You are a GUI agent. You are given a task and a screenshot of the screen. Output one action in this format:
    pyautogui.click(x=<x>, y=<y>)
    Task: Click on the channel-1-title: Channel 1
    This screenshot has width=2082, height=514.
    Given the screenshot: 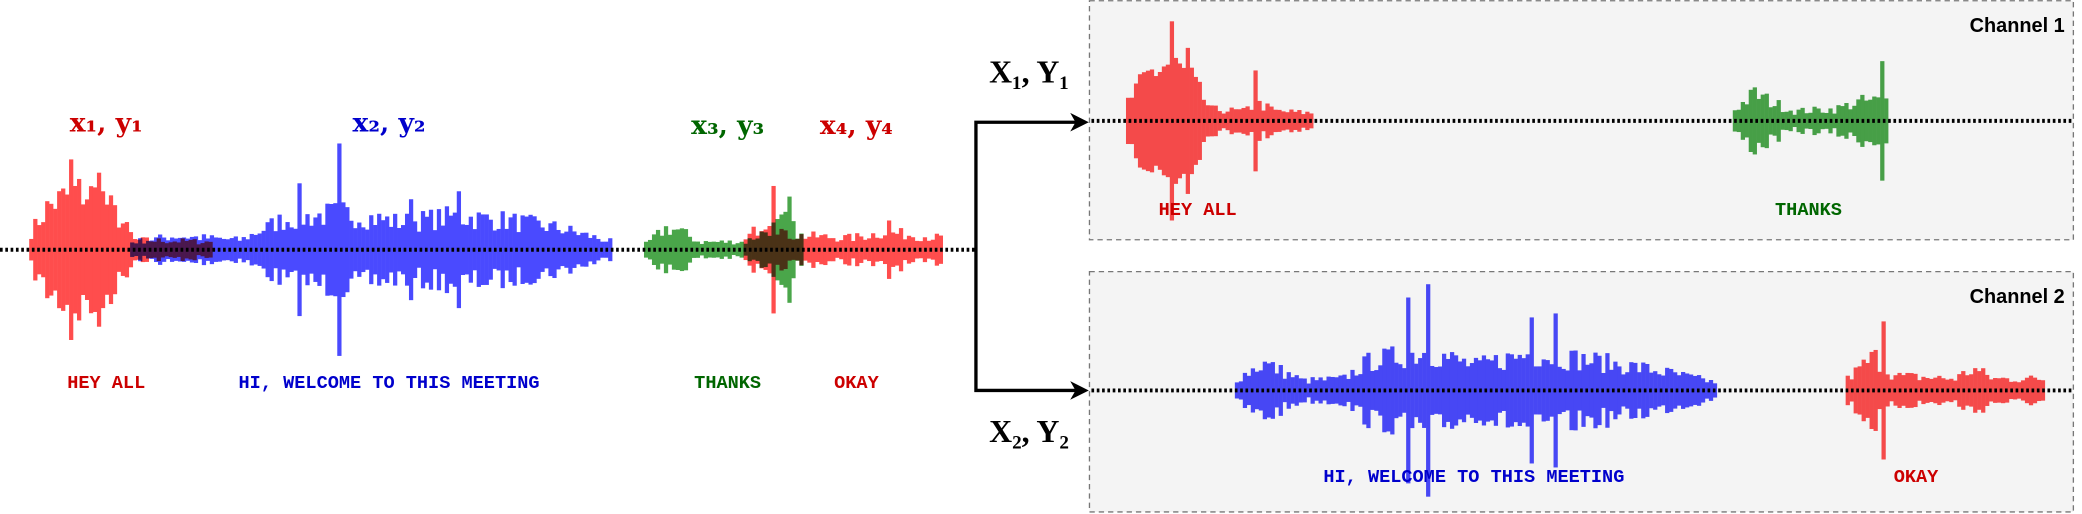 What is the action you would take?
    pyautogui.click(x=2017, y=26)
    